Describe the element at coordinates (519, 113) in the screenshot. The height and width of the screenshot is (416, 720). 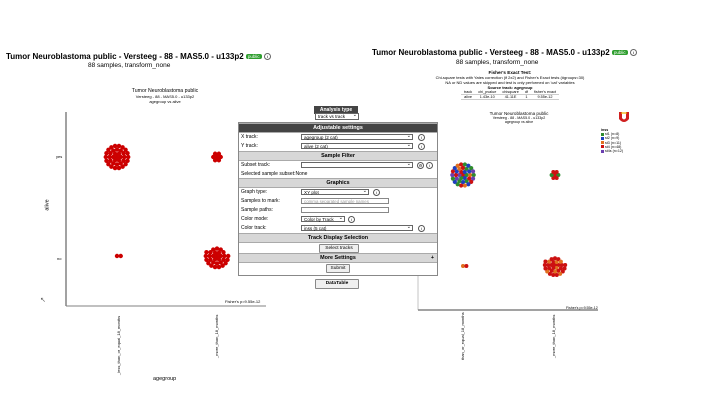
I see `right-plot-title: Tumor Neuroblastoma public` at that location.